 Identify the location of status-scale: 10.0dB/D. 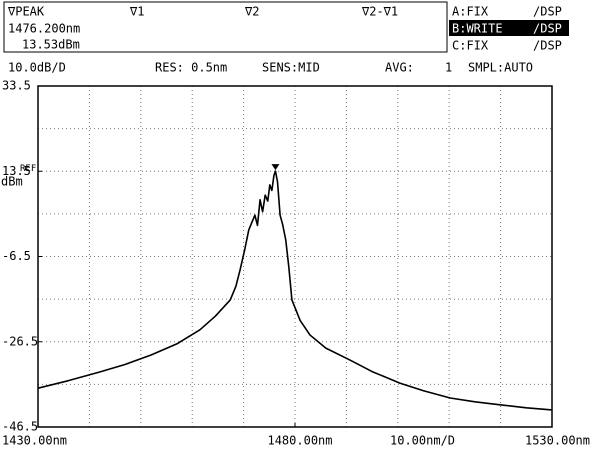
(37, 68).